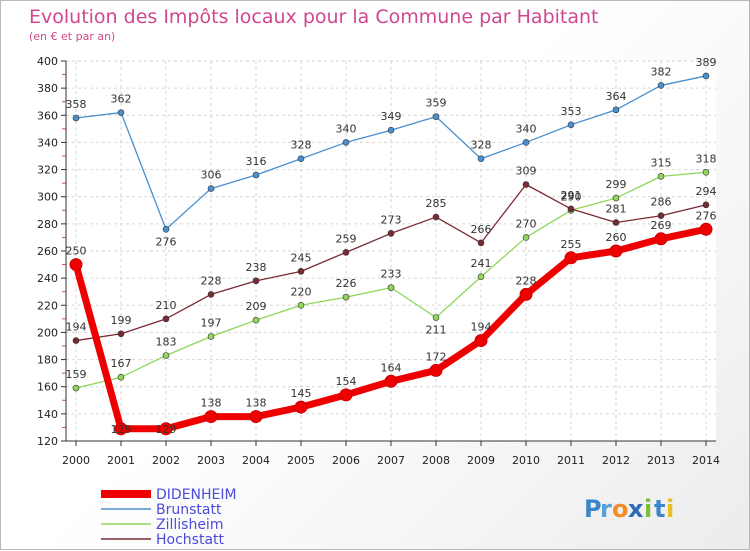 The height and width of the screenshot is (551, 750). I want to click on logo-letter: r, so click(606, 509).